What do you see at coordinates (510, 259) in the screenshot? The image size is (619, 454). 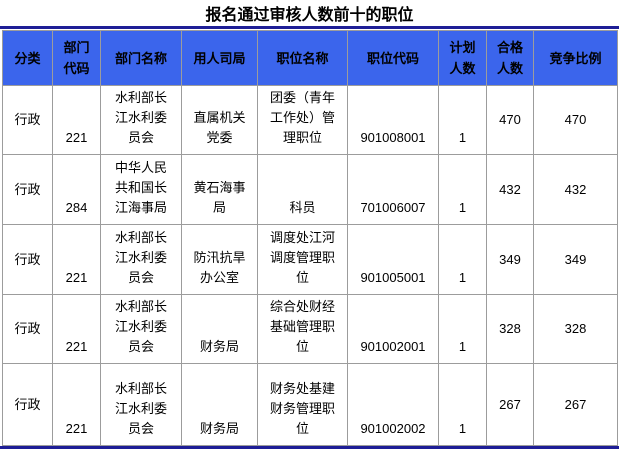 I see `cell-qualified-count: 349` at bounding box center [510, 259].